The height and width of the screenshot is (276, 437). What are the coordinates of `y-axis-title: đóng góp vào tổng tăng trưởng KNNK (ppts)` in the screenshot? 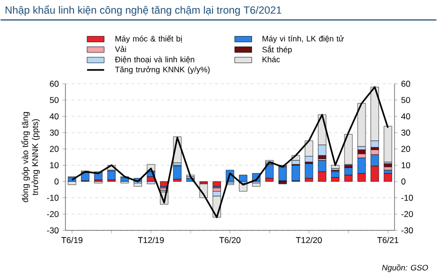 It's located at (30, 157).